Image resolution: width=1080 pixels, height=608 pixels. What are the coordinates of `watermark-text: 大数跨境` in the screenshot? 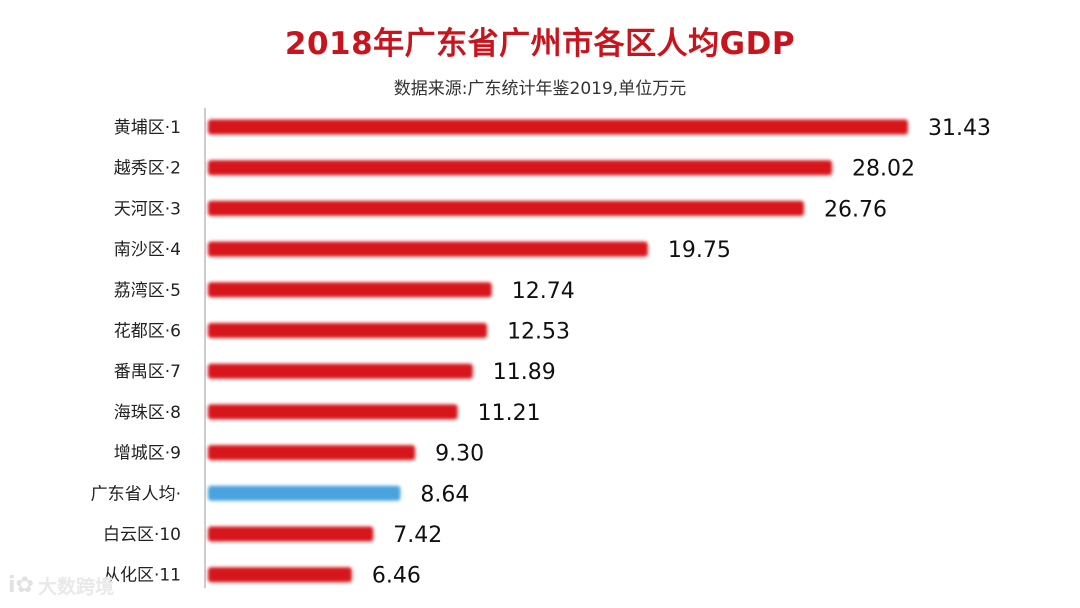 It's located at (75, 587).